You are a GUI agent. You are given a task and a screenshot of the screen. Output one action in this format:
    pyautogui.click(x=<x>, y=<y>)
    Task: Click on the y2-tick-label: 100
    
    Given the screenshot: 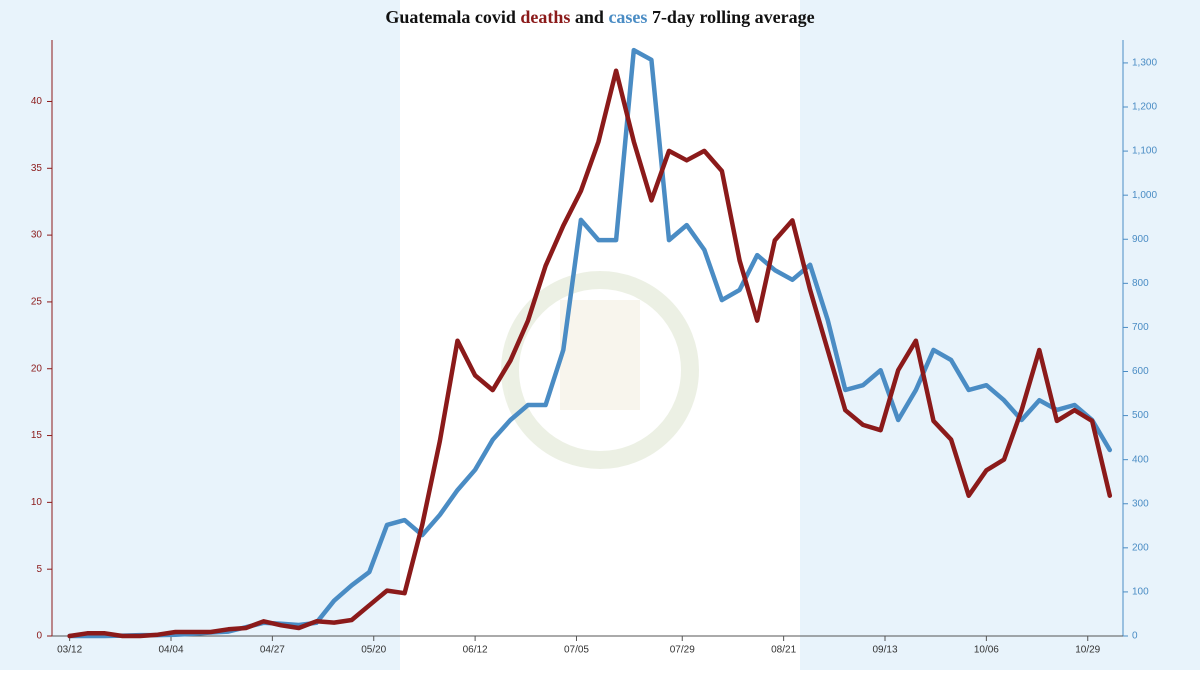 What is the action you would take?
    pyautogui.click(x=1140, y=592)
    